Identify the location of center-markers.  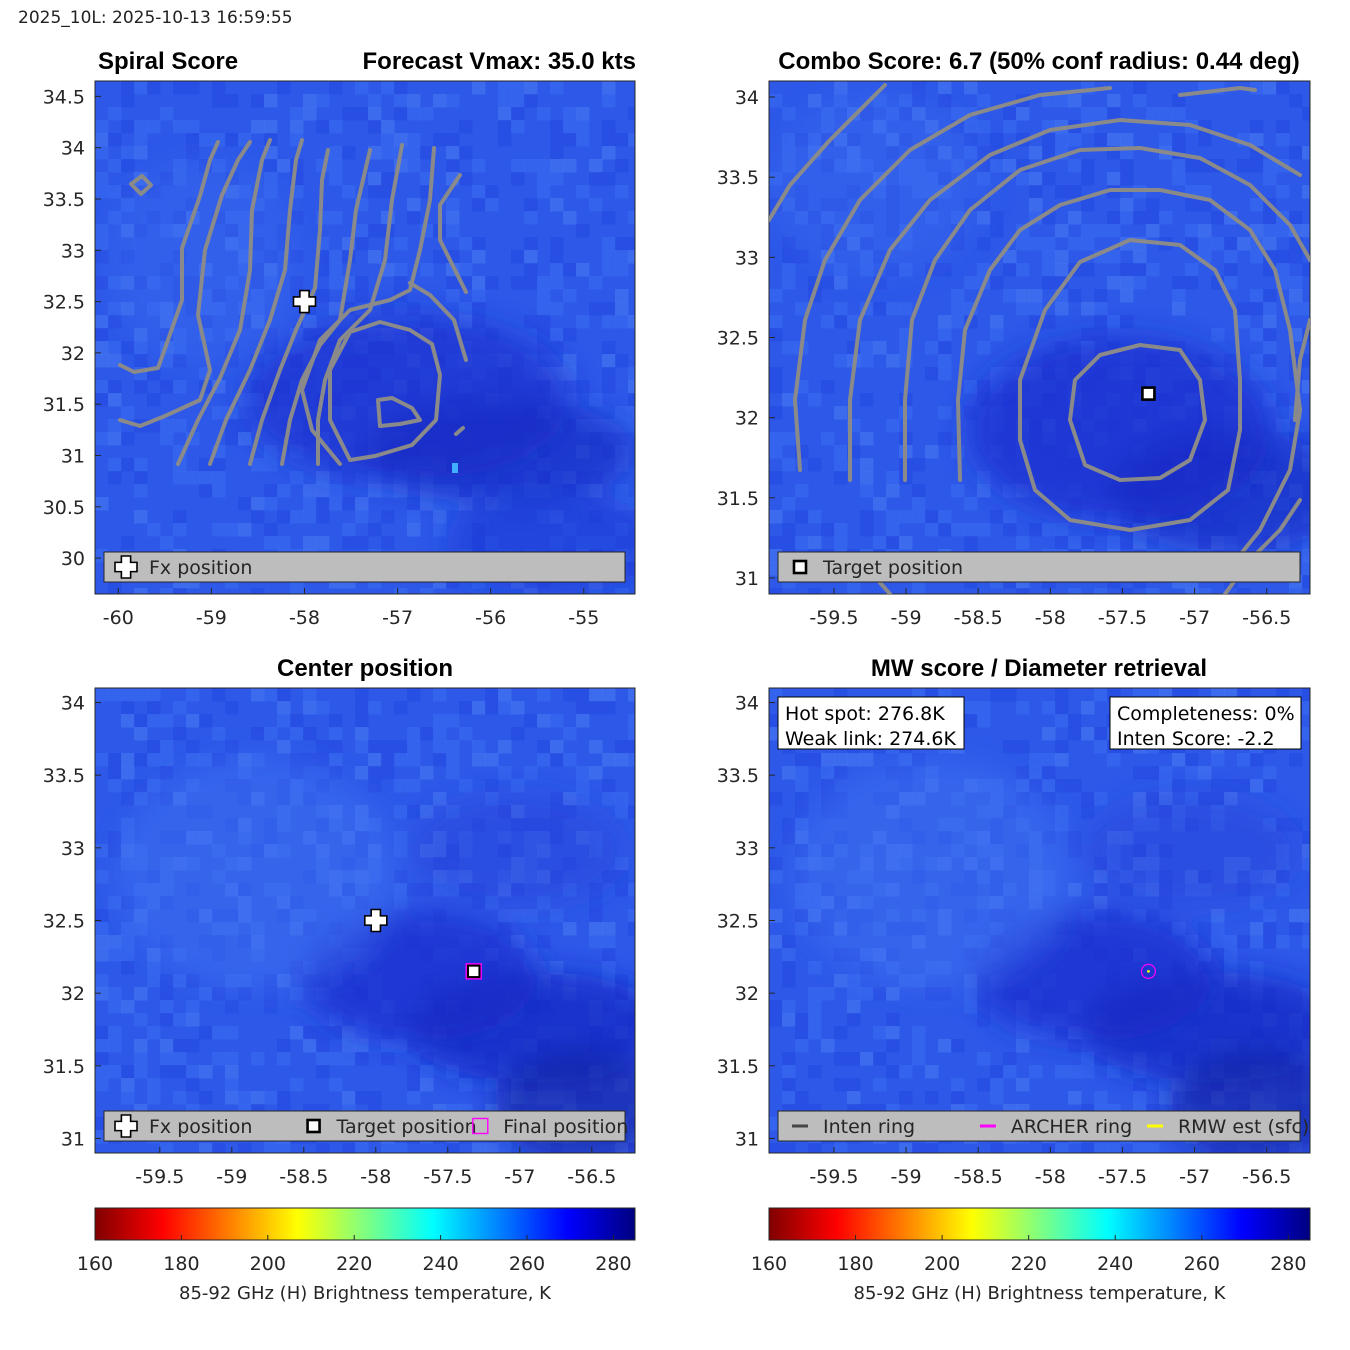
(423, 944).